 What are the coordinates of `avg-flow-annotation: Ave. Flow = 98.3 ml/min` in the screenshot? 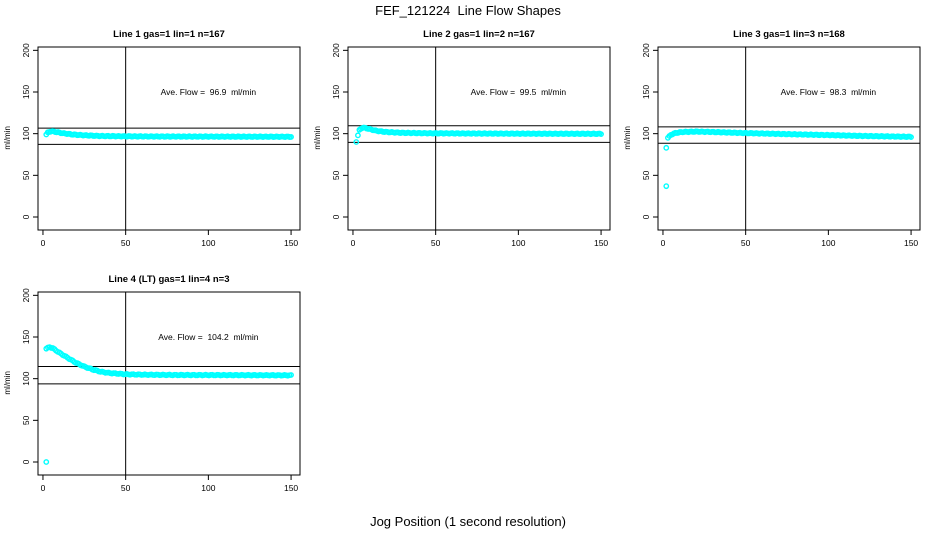 It's located at (829, 92).